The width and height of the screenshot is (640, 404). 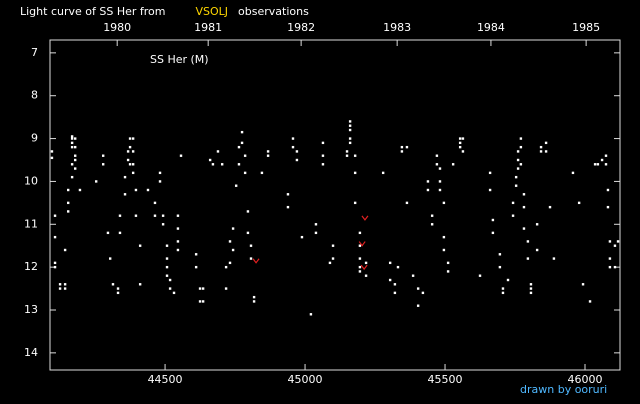 What do you see at coordinates (445, 379) in the screenshot?
I see `x-tick-label: 45500` at bounding box center [445, 379].